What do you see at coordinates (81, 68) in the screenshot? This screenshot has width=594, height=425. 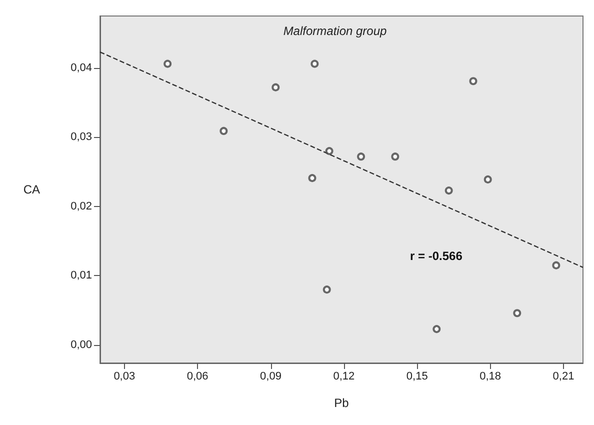 I see `y-tick-label: 0,04` at bounding box center [81, 68].